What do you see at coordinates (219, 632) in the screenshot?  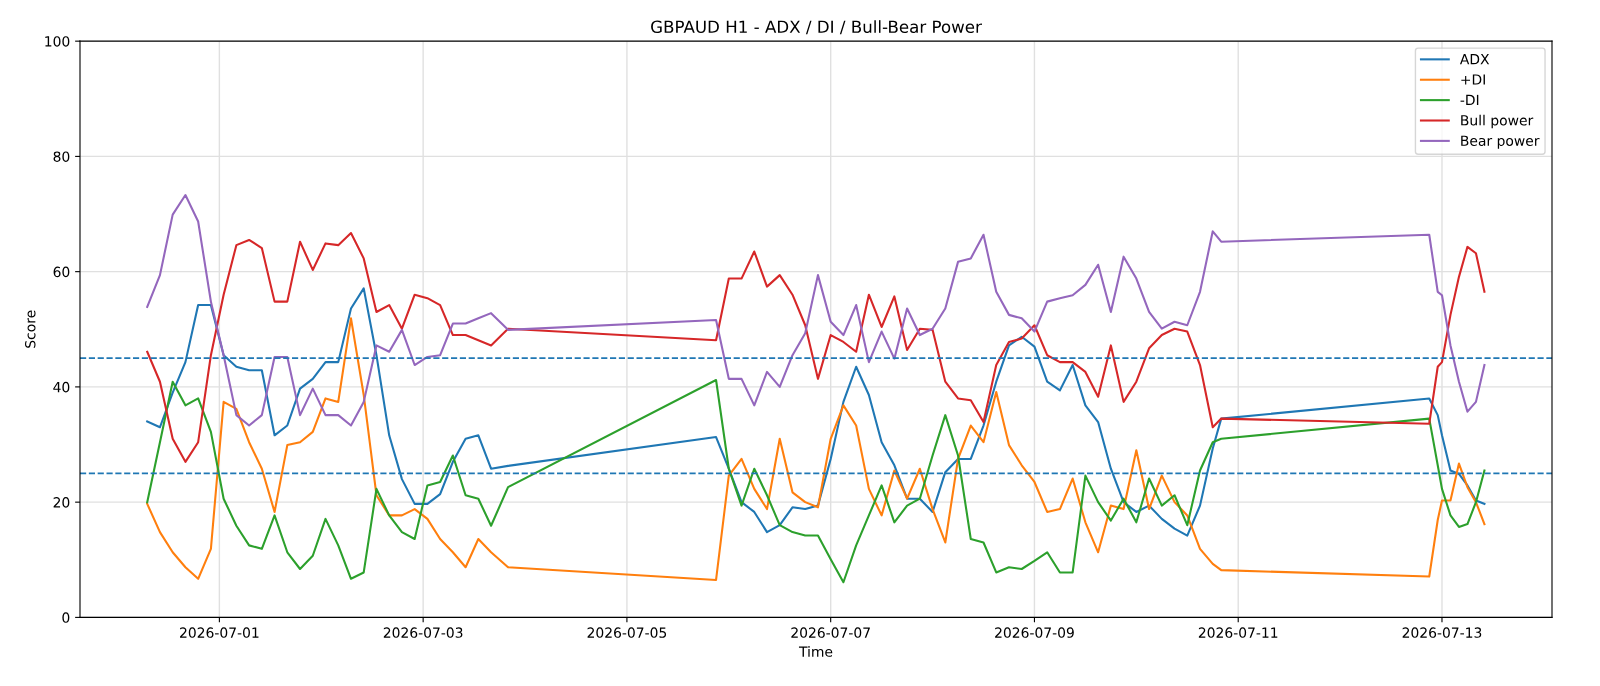 I see `x-tick-label: 2026-07-01` at bounding box center [219, 632].